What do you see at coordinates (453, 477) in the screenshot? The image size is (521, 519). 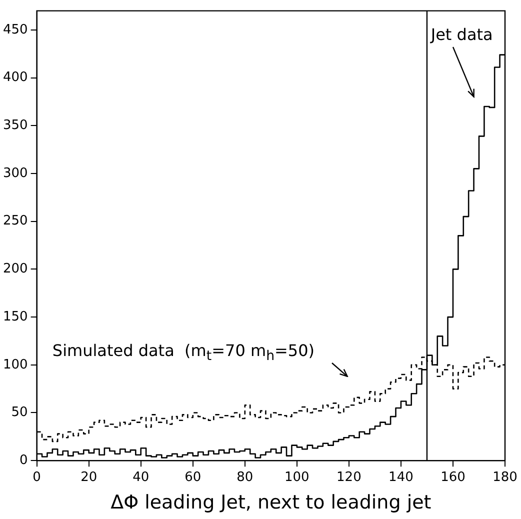 I see `x-tick-label: 160` at bounding box center [453, 477].